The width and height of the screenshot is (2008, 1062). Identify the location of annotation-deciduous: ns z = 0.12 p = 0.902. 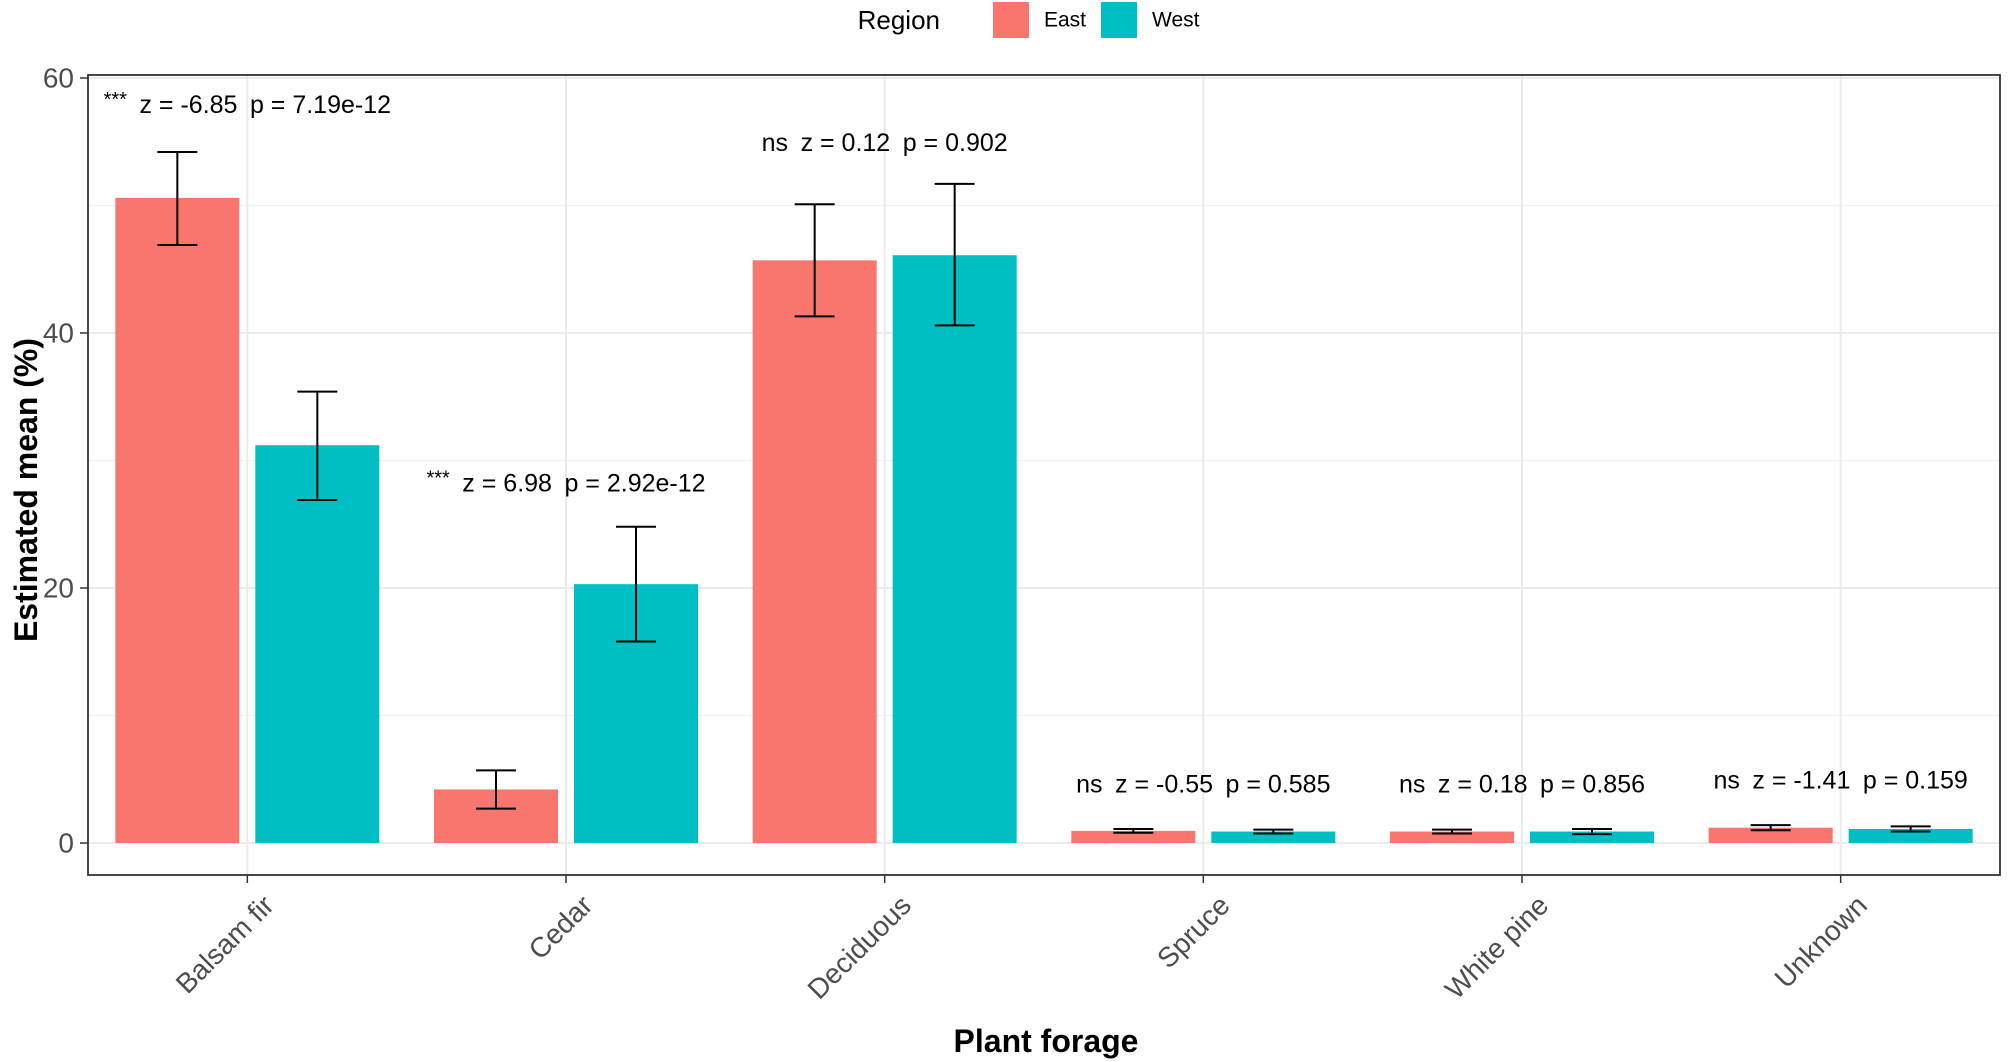
(885, 143).